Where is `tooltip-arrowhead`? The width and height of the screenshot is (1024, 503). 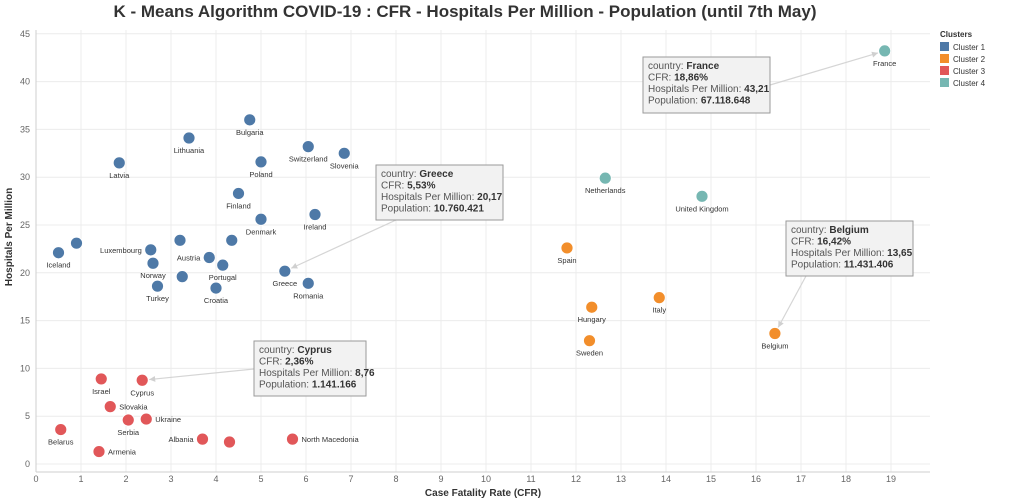 tooltip-arrowhead is located at coordinates (874, 54).